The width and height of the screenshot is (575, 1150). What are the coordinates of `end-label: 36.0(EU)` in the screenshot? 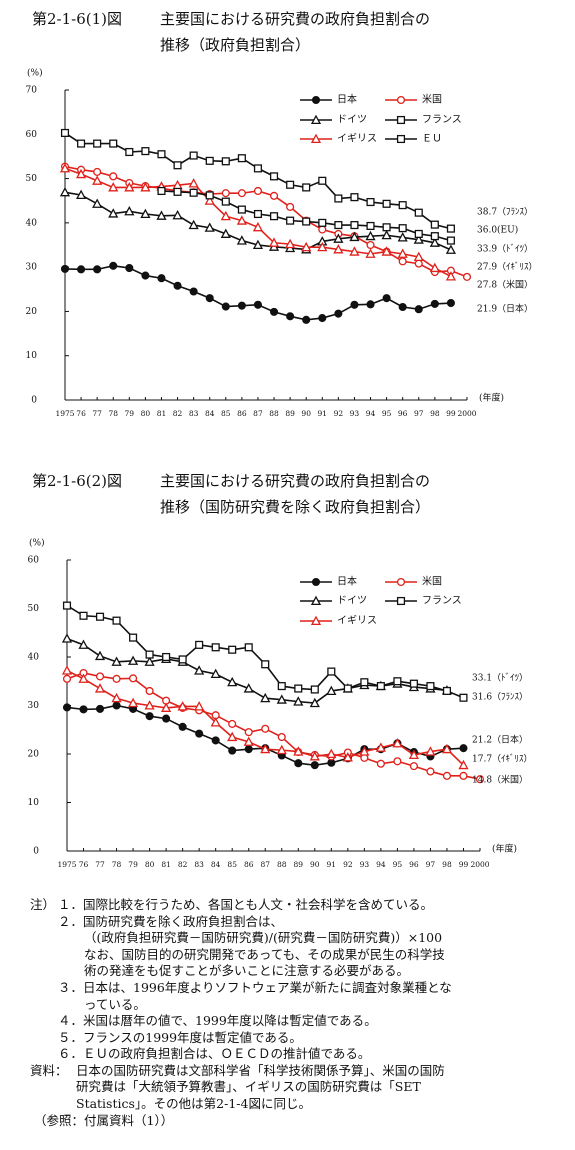 It's located at (497, 230).